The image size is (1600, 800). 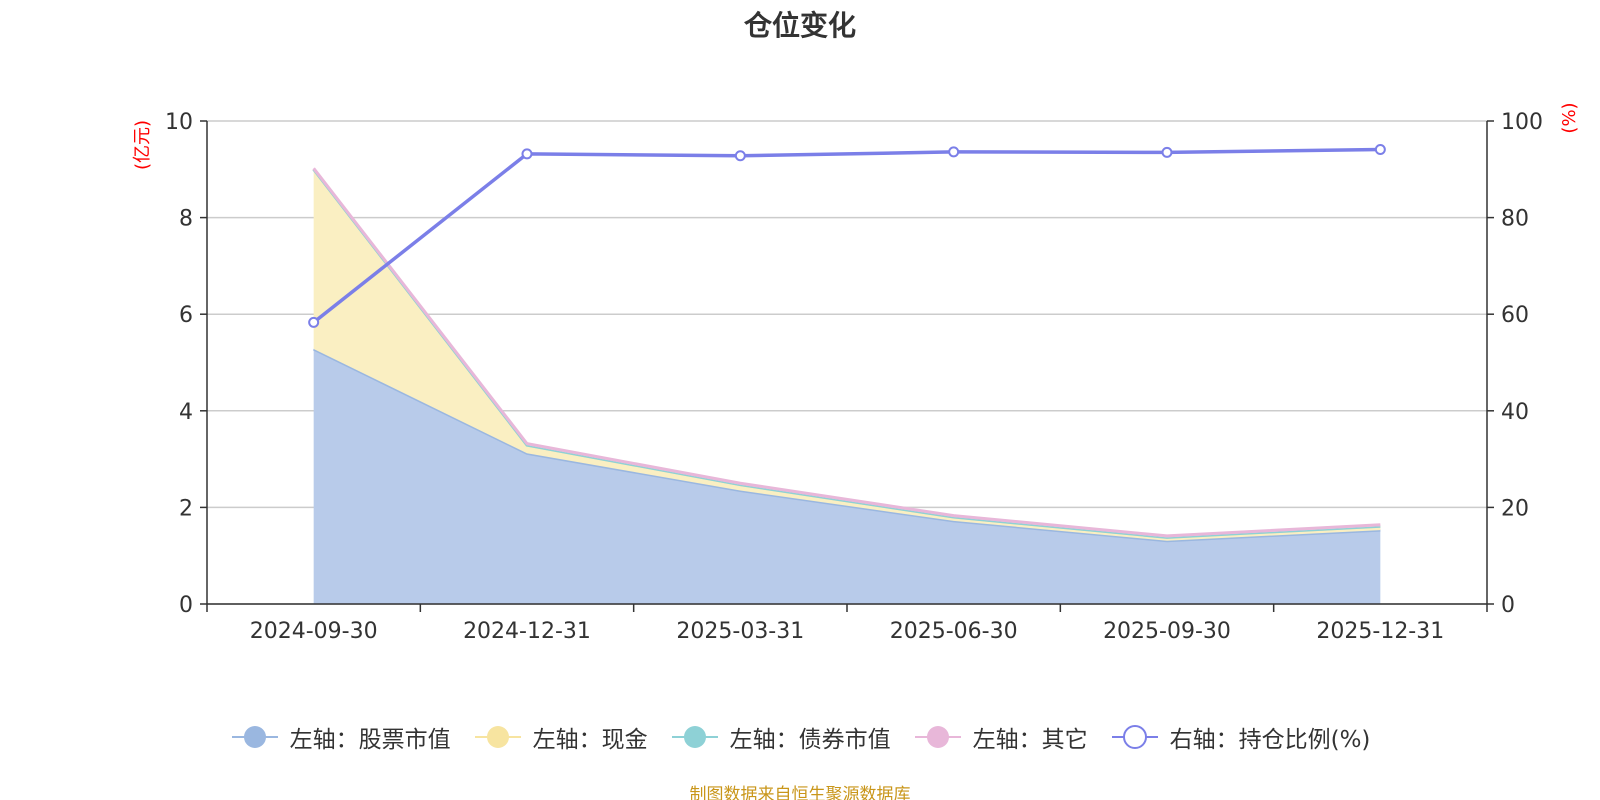 What do you see at coordinates (186, 508) in the screenshot?
I see `left-axis-tick-label: 2` at bounding box center [186, 508].